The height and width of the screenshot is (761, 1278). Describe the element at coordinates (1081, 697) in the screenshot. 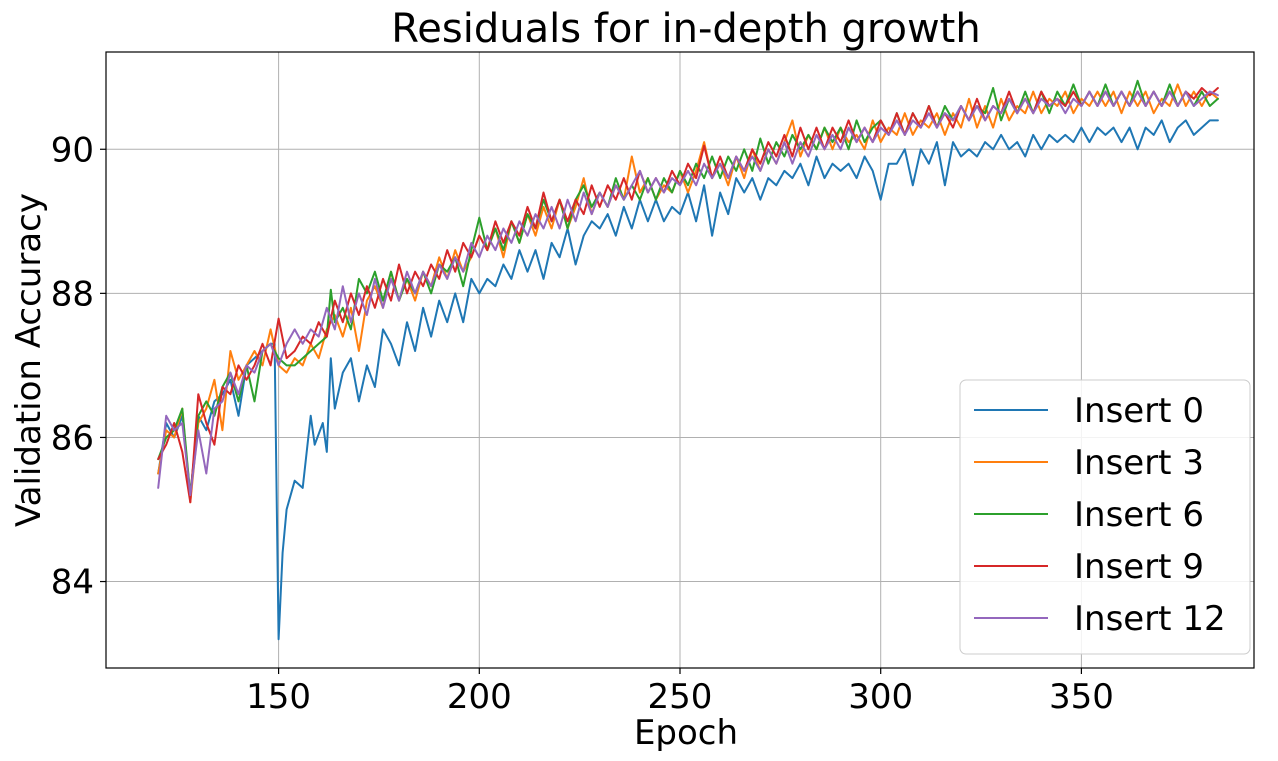

I see `x-tick-label: 350` at that location.